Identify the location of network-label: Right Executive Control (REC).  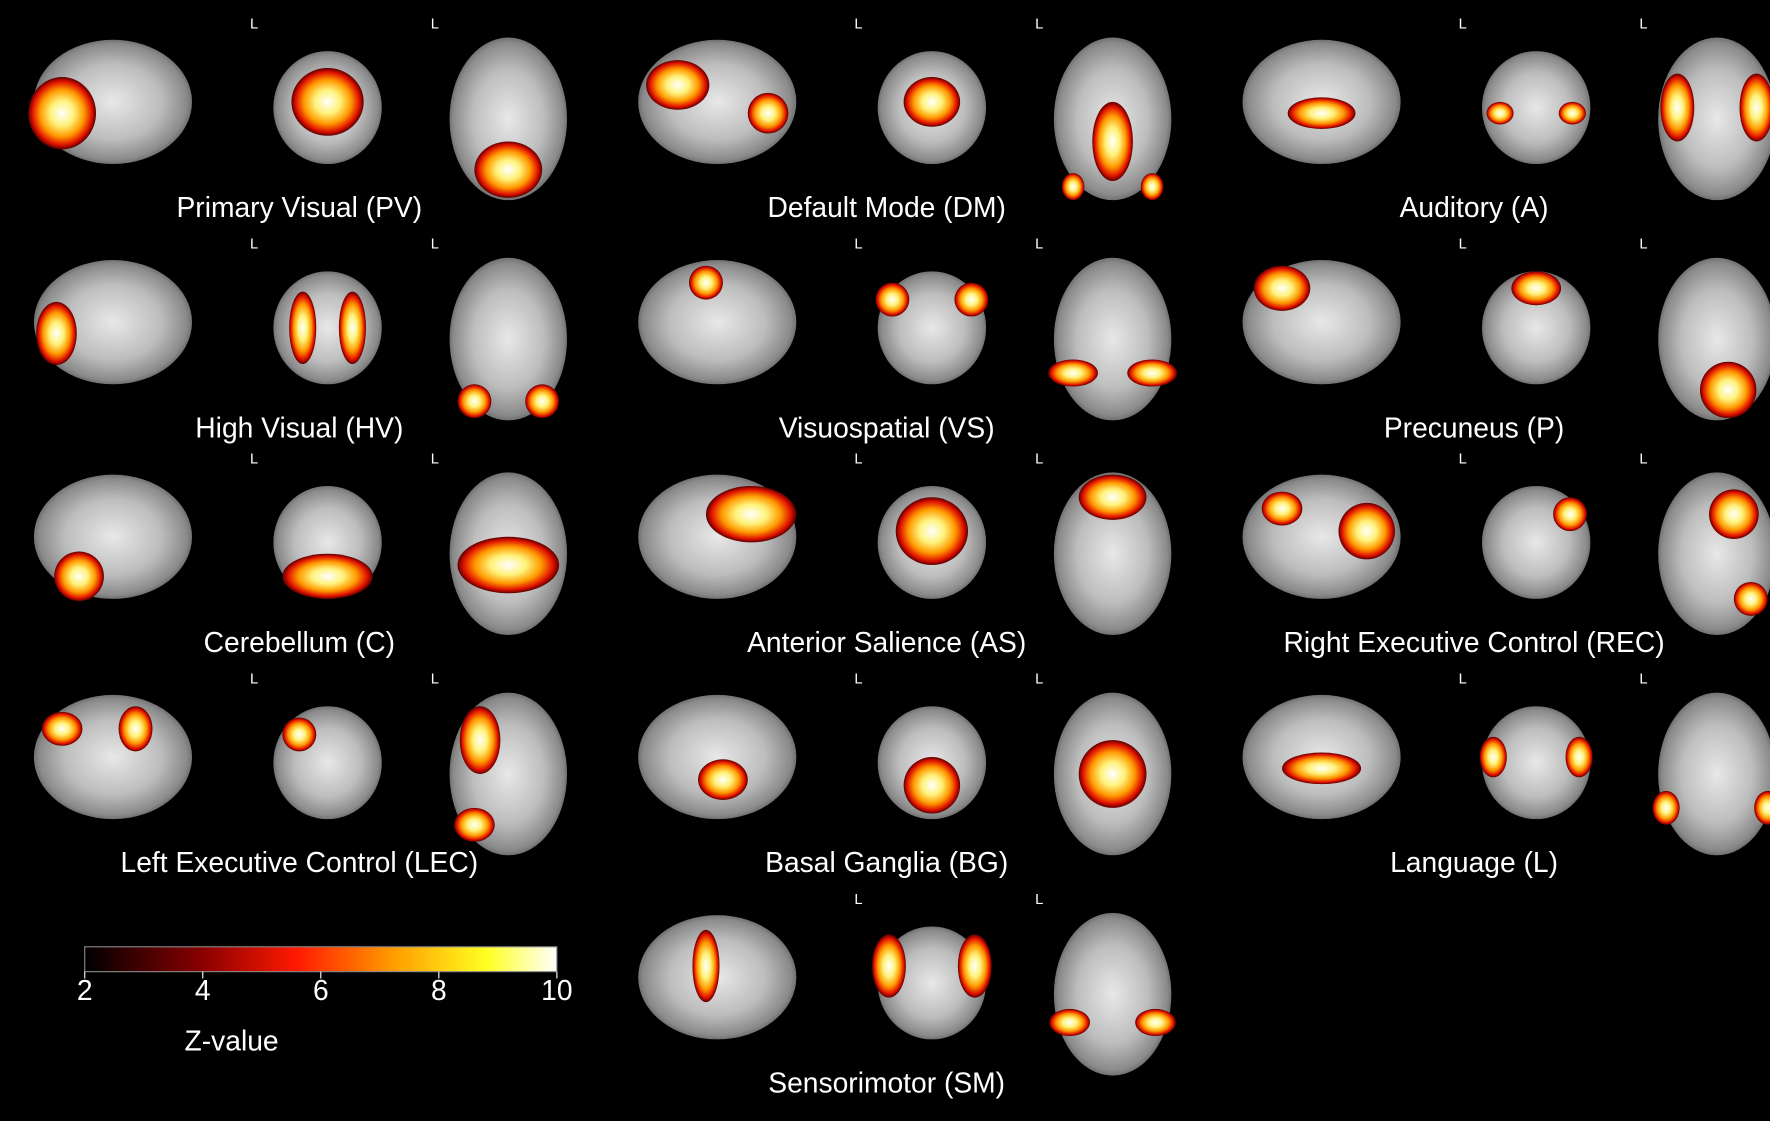
(1474, 642).